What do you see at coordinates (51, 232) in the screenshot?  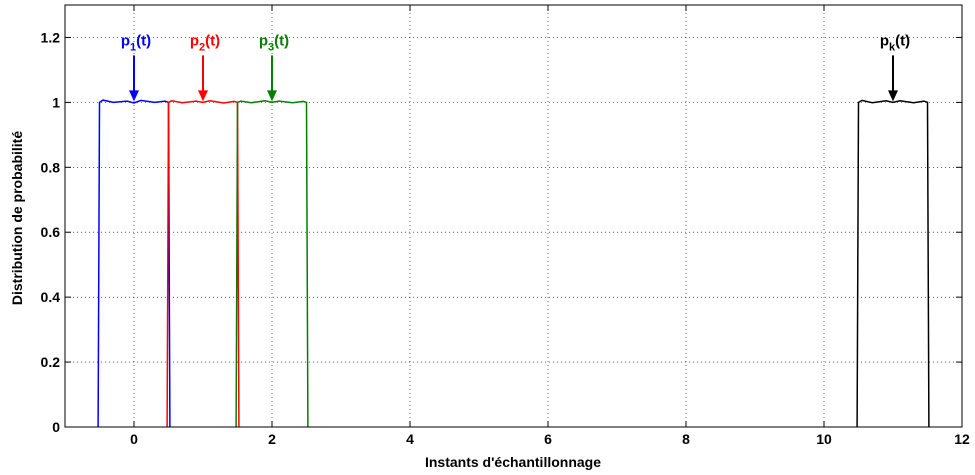 I see `y-tick-label: 0.6` at bounding box center [51, 232].